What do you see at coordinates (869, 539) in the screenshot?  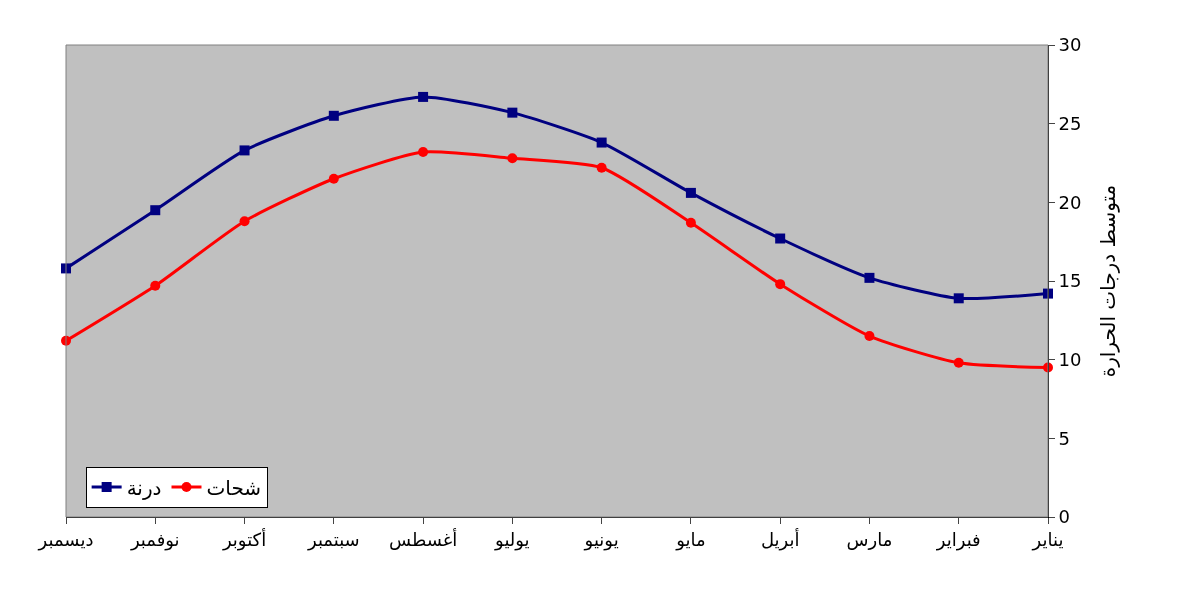 I see `x-tick-label: مارس` at bounding box center [869, 539].